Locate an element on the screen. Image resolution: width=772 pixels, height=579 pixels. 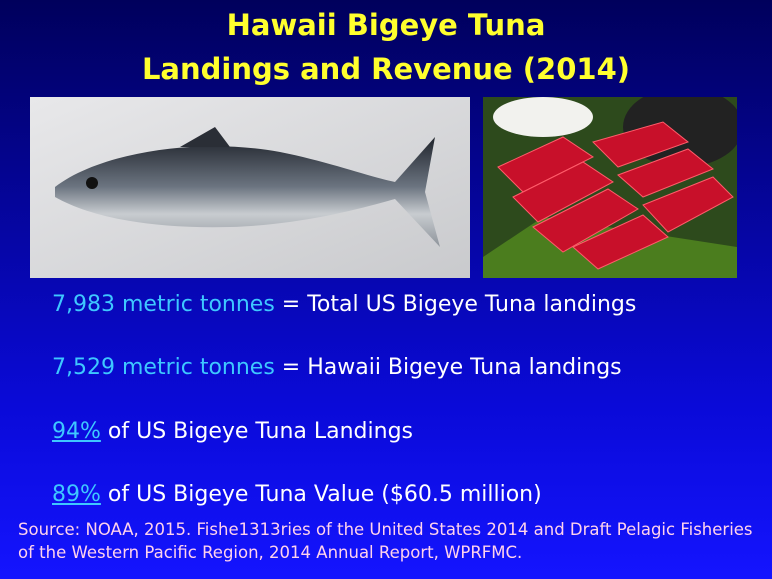
stat-text: of US Bigeye Tuna Landings is located at coordinates (256, 431).